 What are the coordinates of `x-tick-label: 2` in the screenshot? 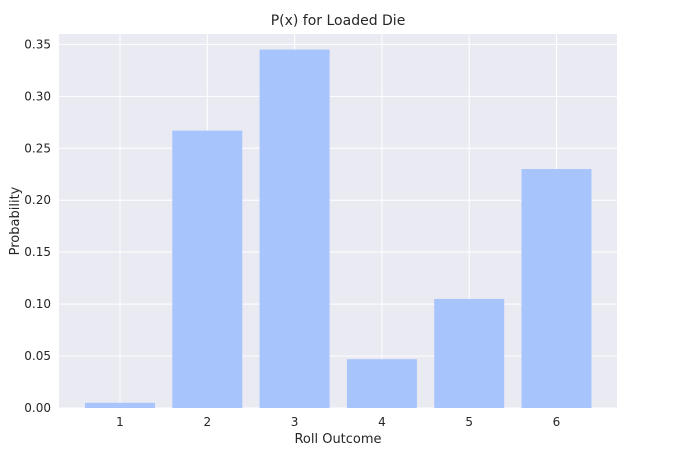 It's located at (207, 422).